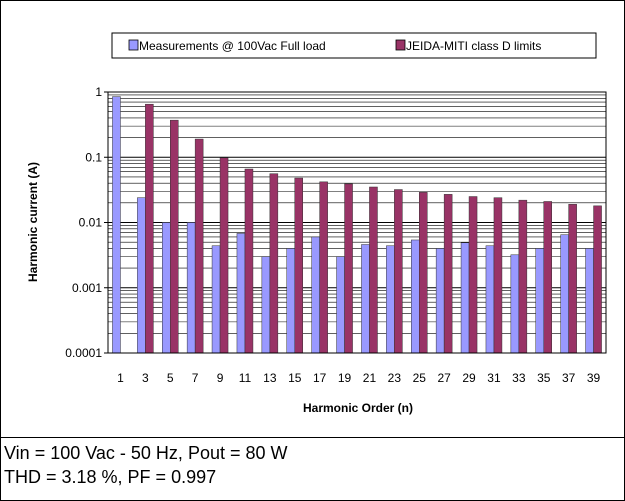  What do you see at coordinates (312, 437) in the screenshot?
I see `info-divider` at bounding box center [312, 437].